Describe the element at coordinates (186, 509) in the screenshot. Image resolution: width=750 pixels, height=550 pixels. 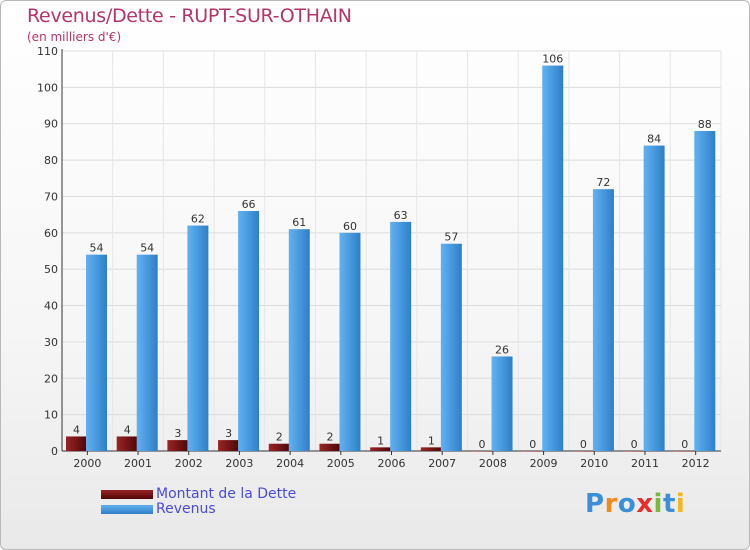
I see `legend-label-revenus: Revenus` at that location.